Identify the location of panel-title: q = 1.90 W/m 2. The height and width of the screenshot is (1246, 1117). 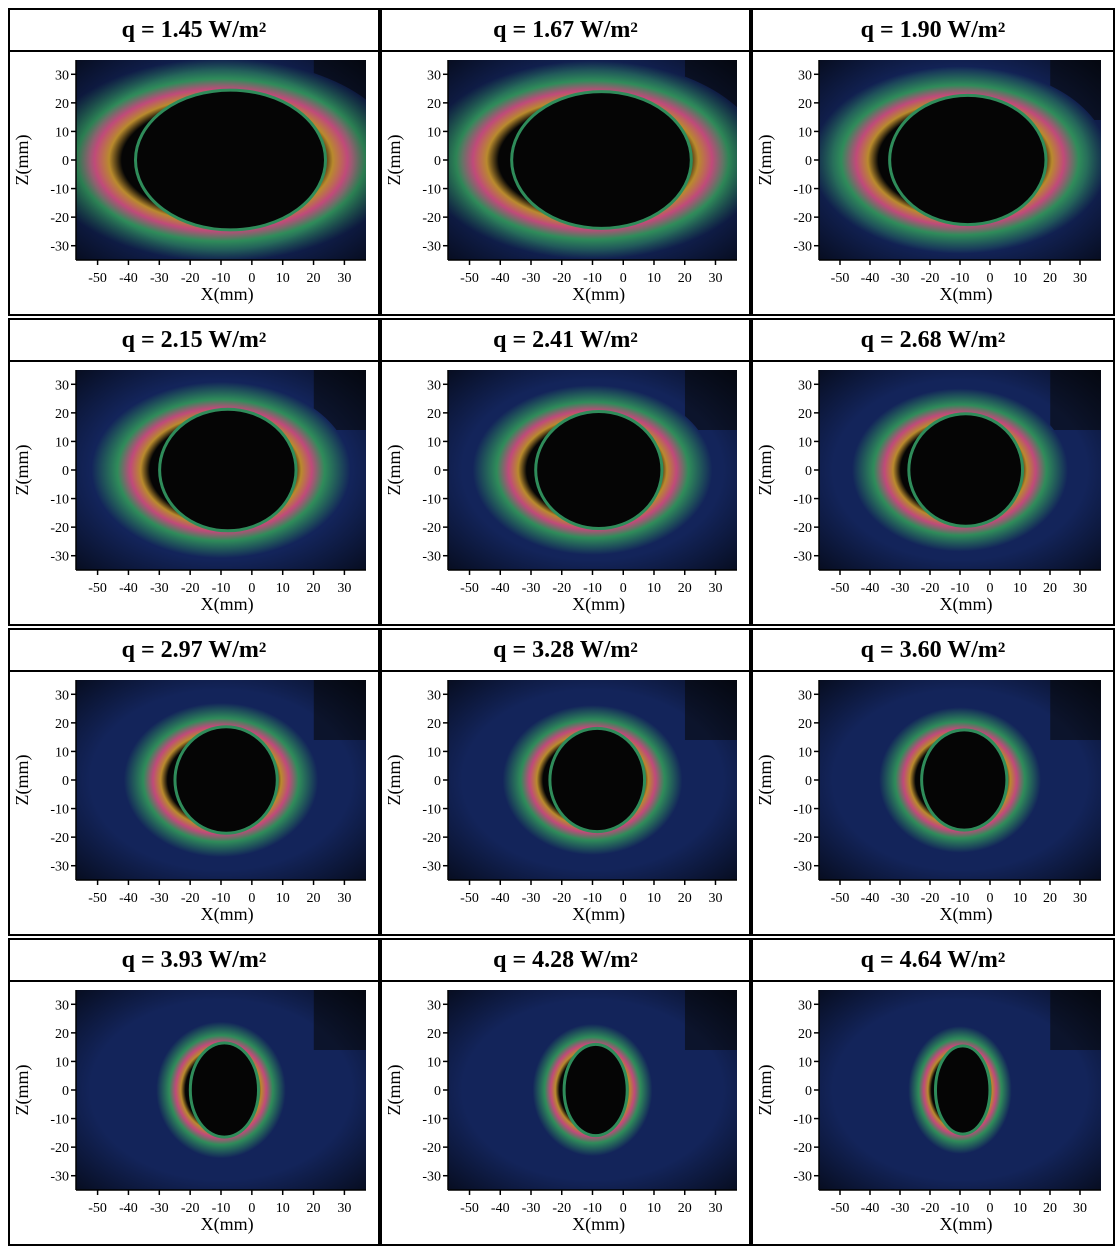
(933, 30).